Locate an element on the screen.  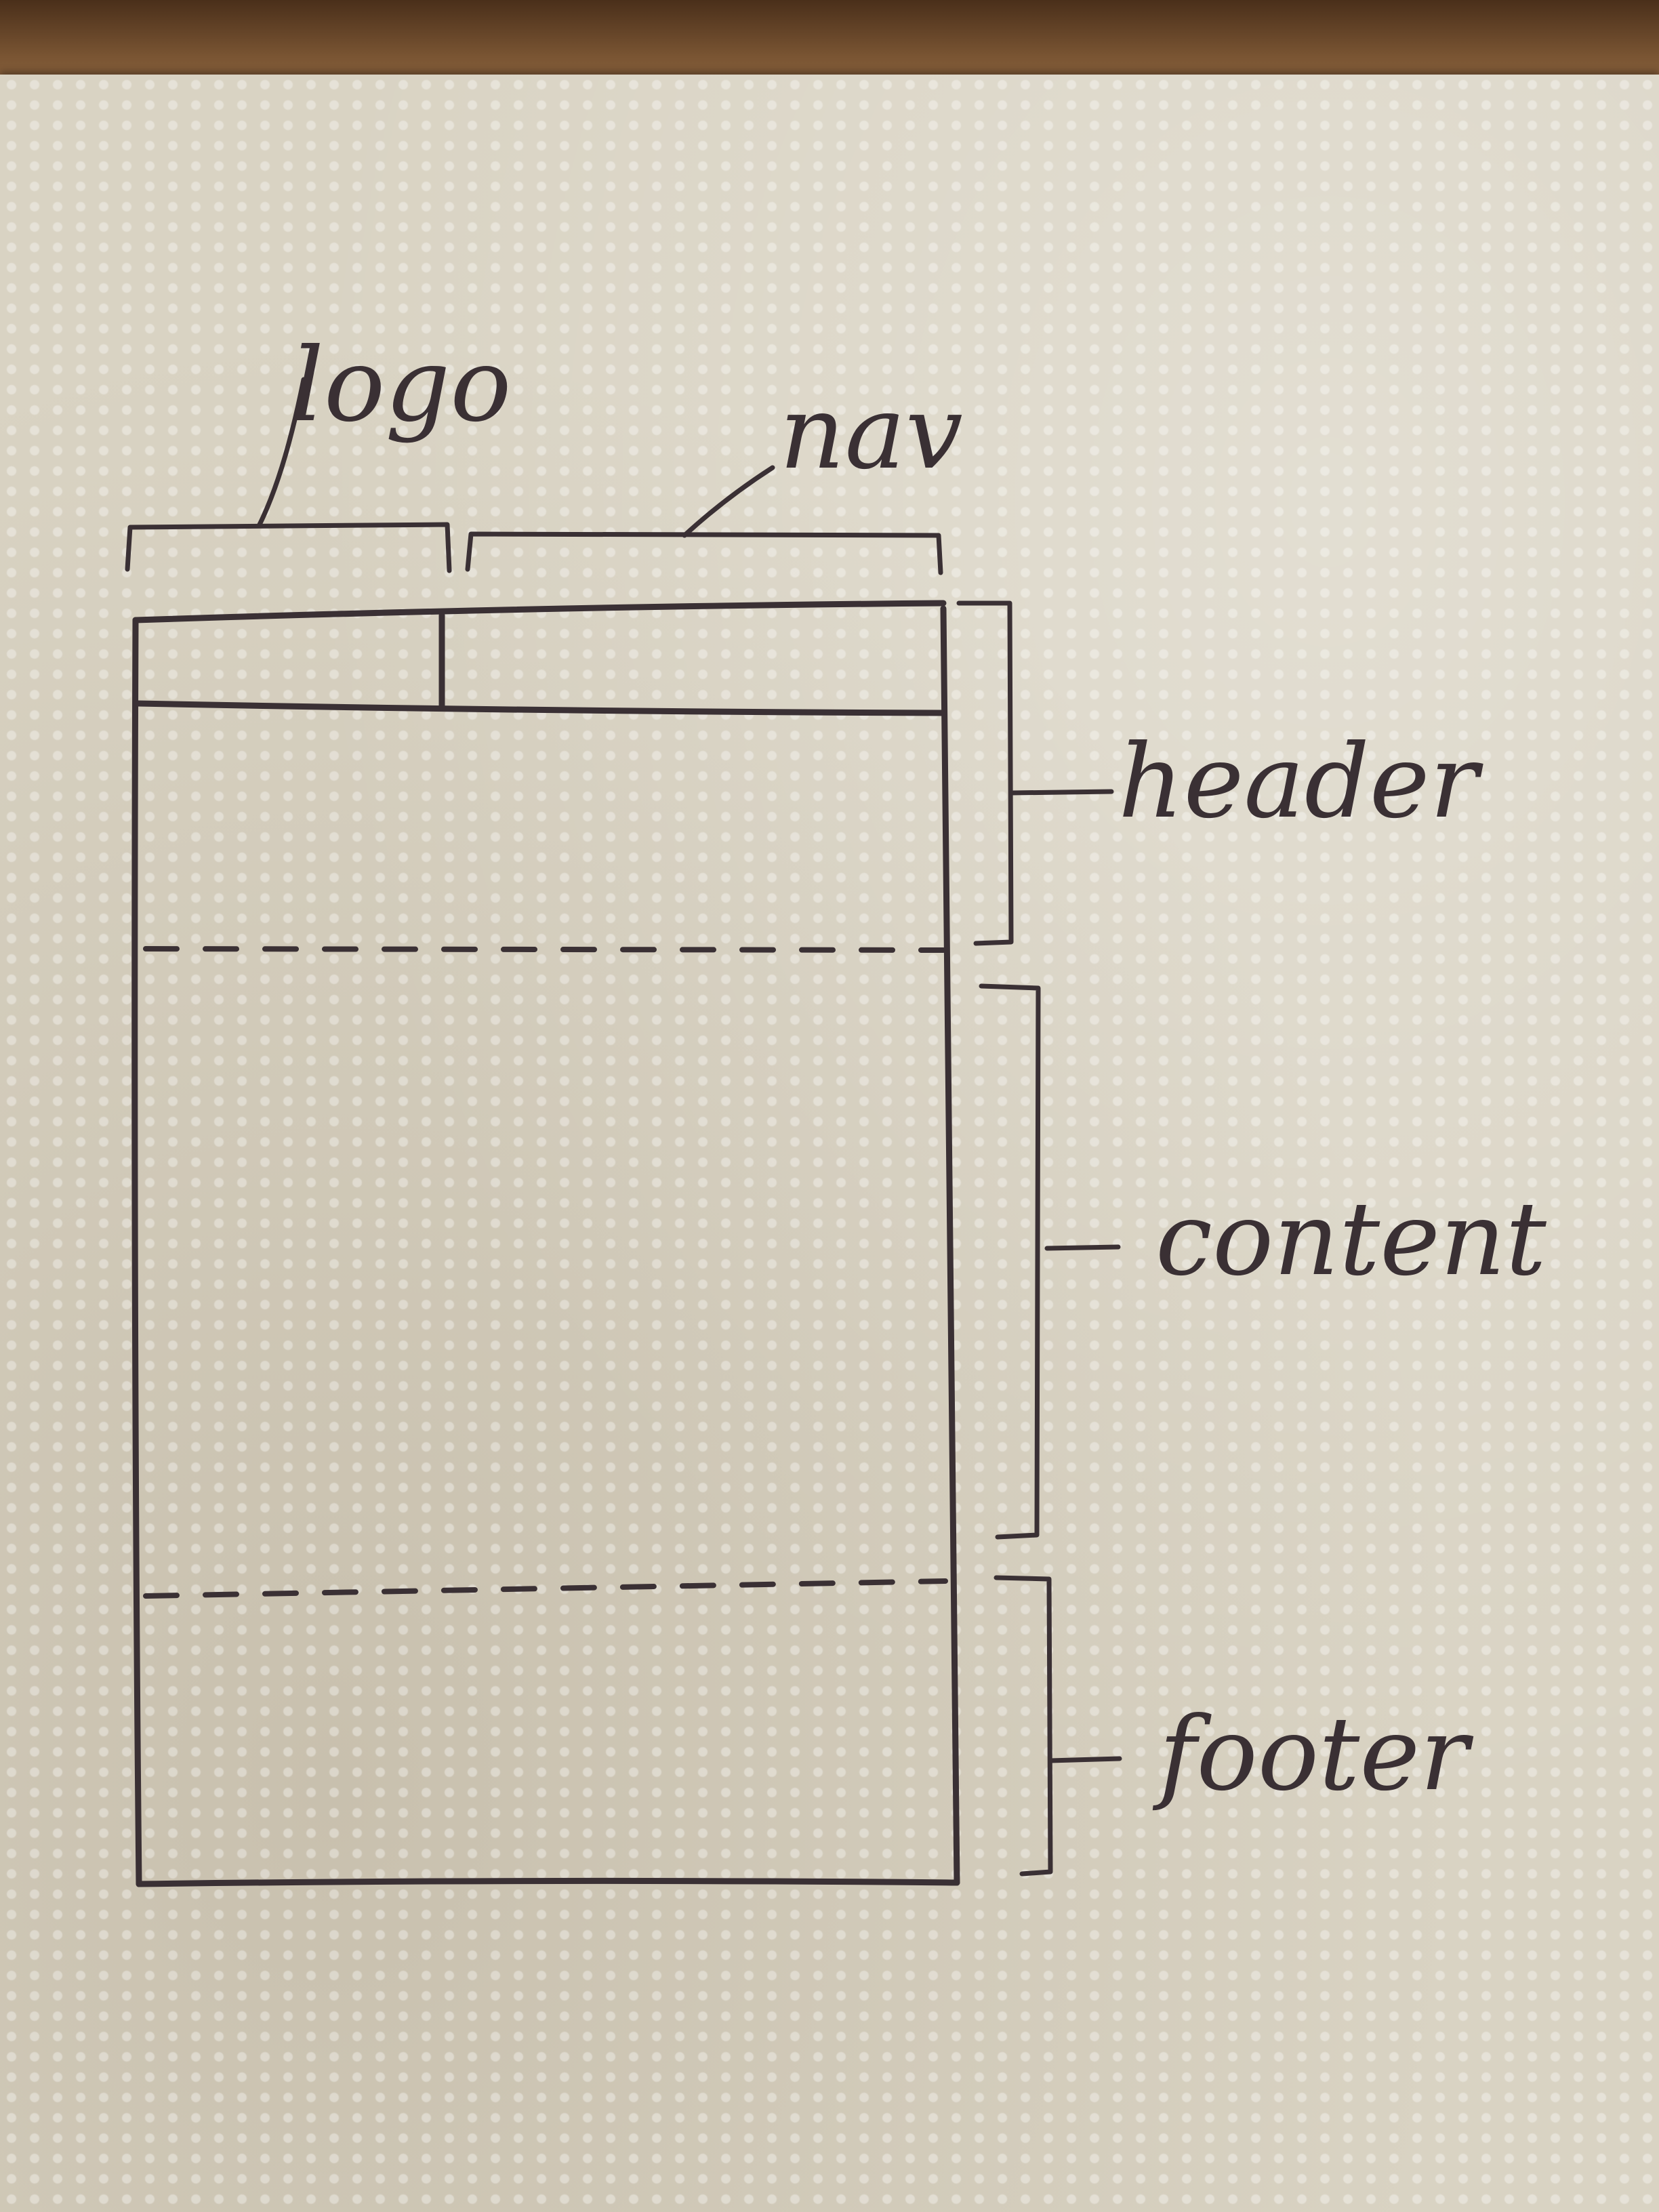
logo-bracket is located at coordinates (289, 475).